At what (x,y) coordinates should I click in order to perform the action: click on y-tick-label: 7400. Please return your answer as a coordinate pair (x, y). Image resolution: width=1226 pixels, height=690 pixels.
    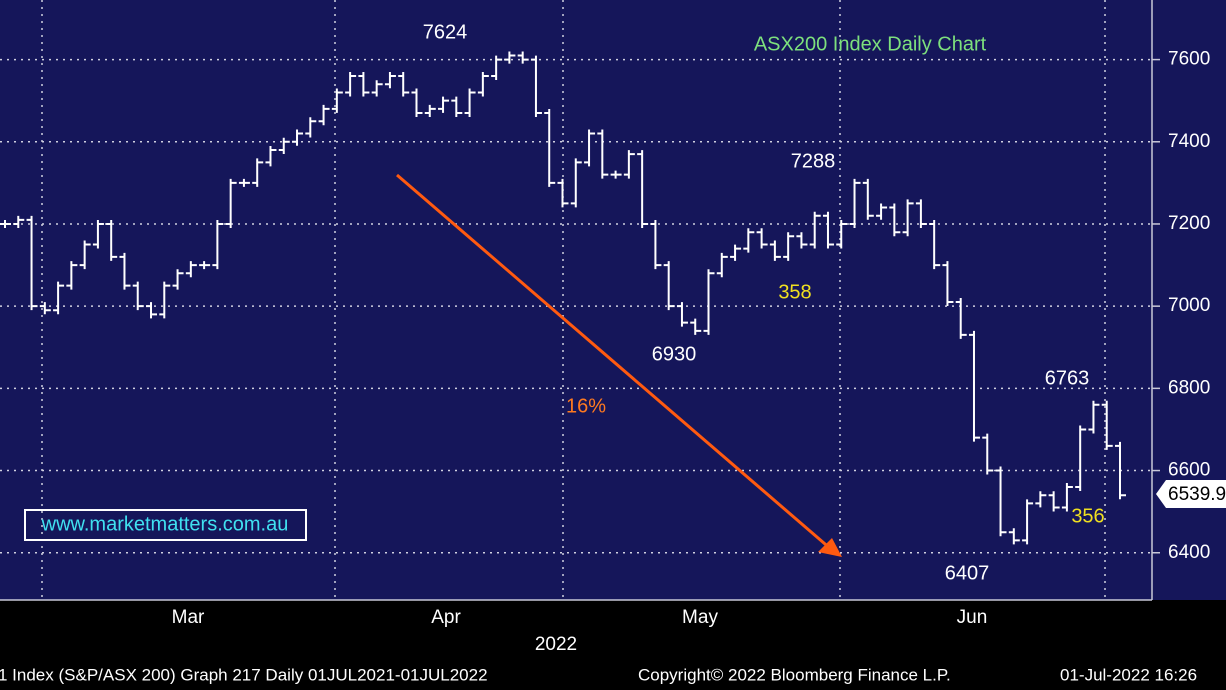
    Looking at the image, I should click on (1189, 141).